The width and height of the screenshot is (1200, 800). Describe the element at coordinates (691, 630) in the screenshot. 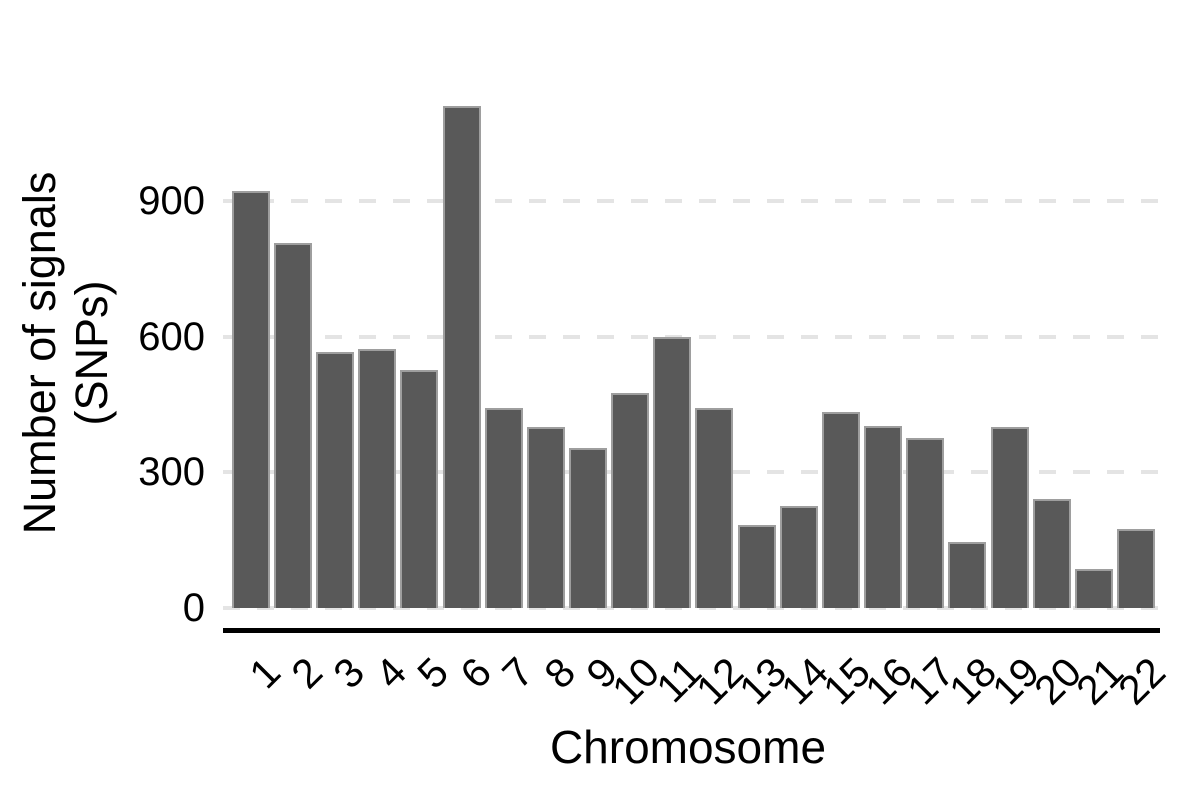

I see `x-axis-line` at that location.